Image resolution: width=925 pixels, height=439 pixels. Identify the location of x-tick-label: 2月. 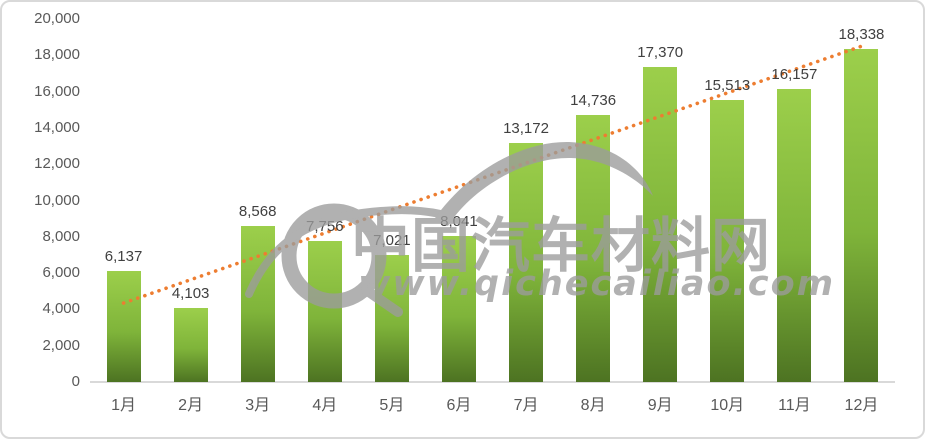
(191, 405).